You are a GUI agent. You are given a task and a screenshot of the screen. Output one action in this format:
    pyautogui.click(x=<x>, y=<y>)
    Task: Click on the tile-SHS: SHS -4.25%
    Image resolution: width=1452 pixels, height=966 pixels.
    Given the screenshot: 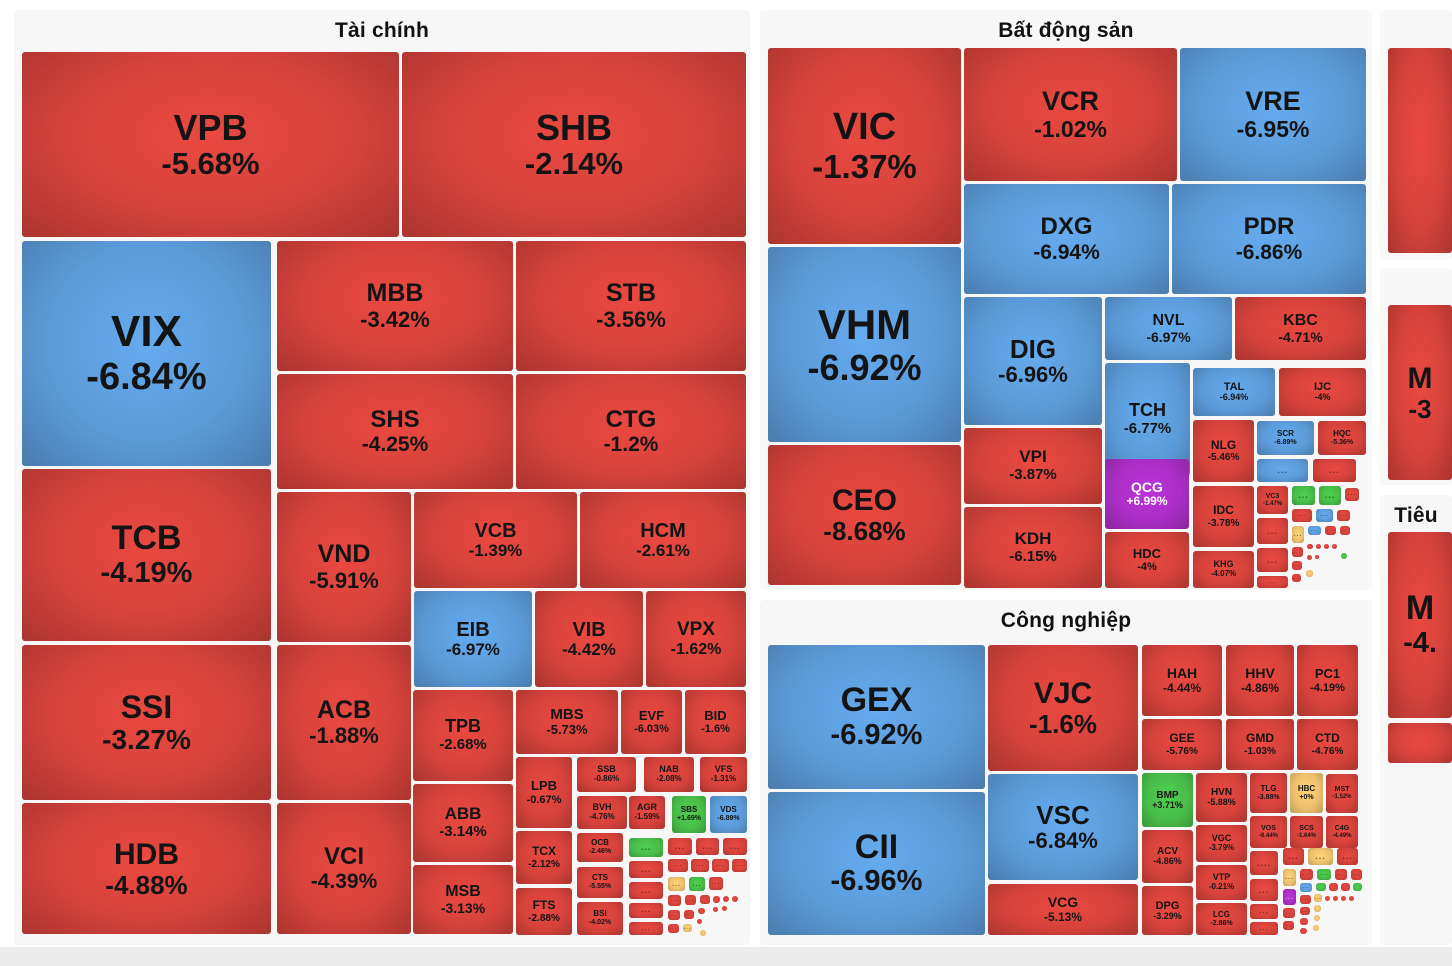 What is the action you would take?
    pyautogui.click(x=395, y=431)
    